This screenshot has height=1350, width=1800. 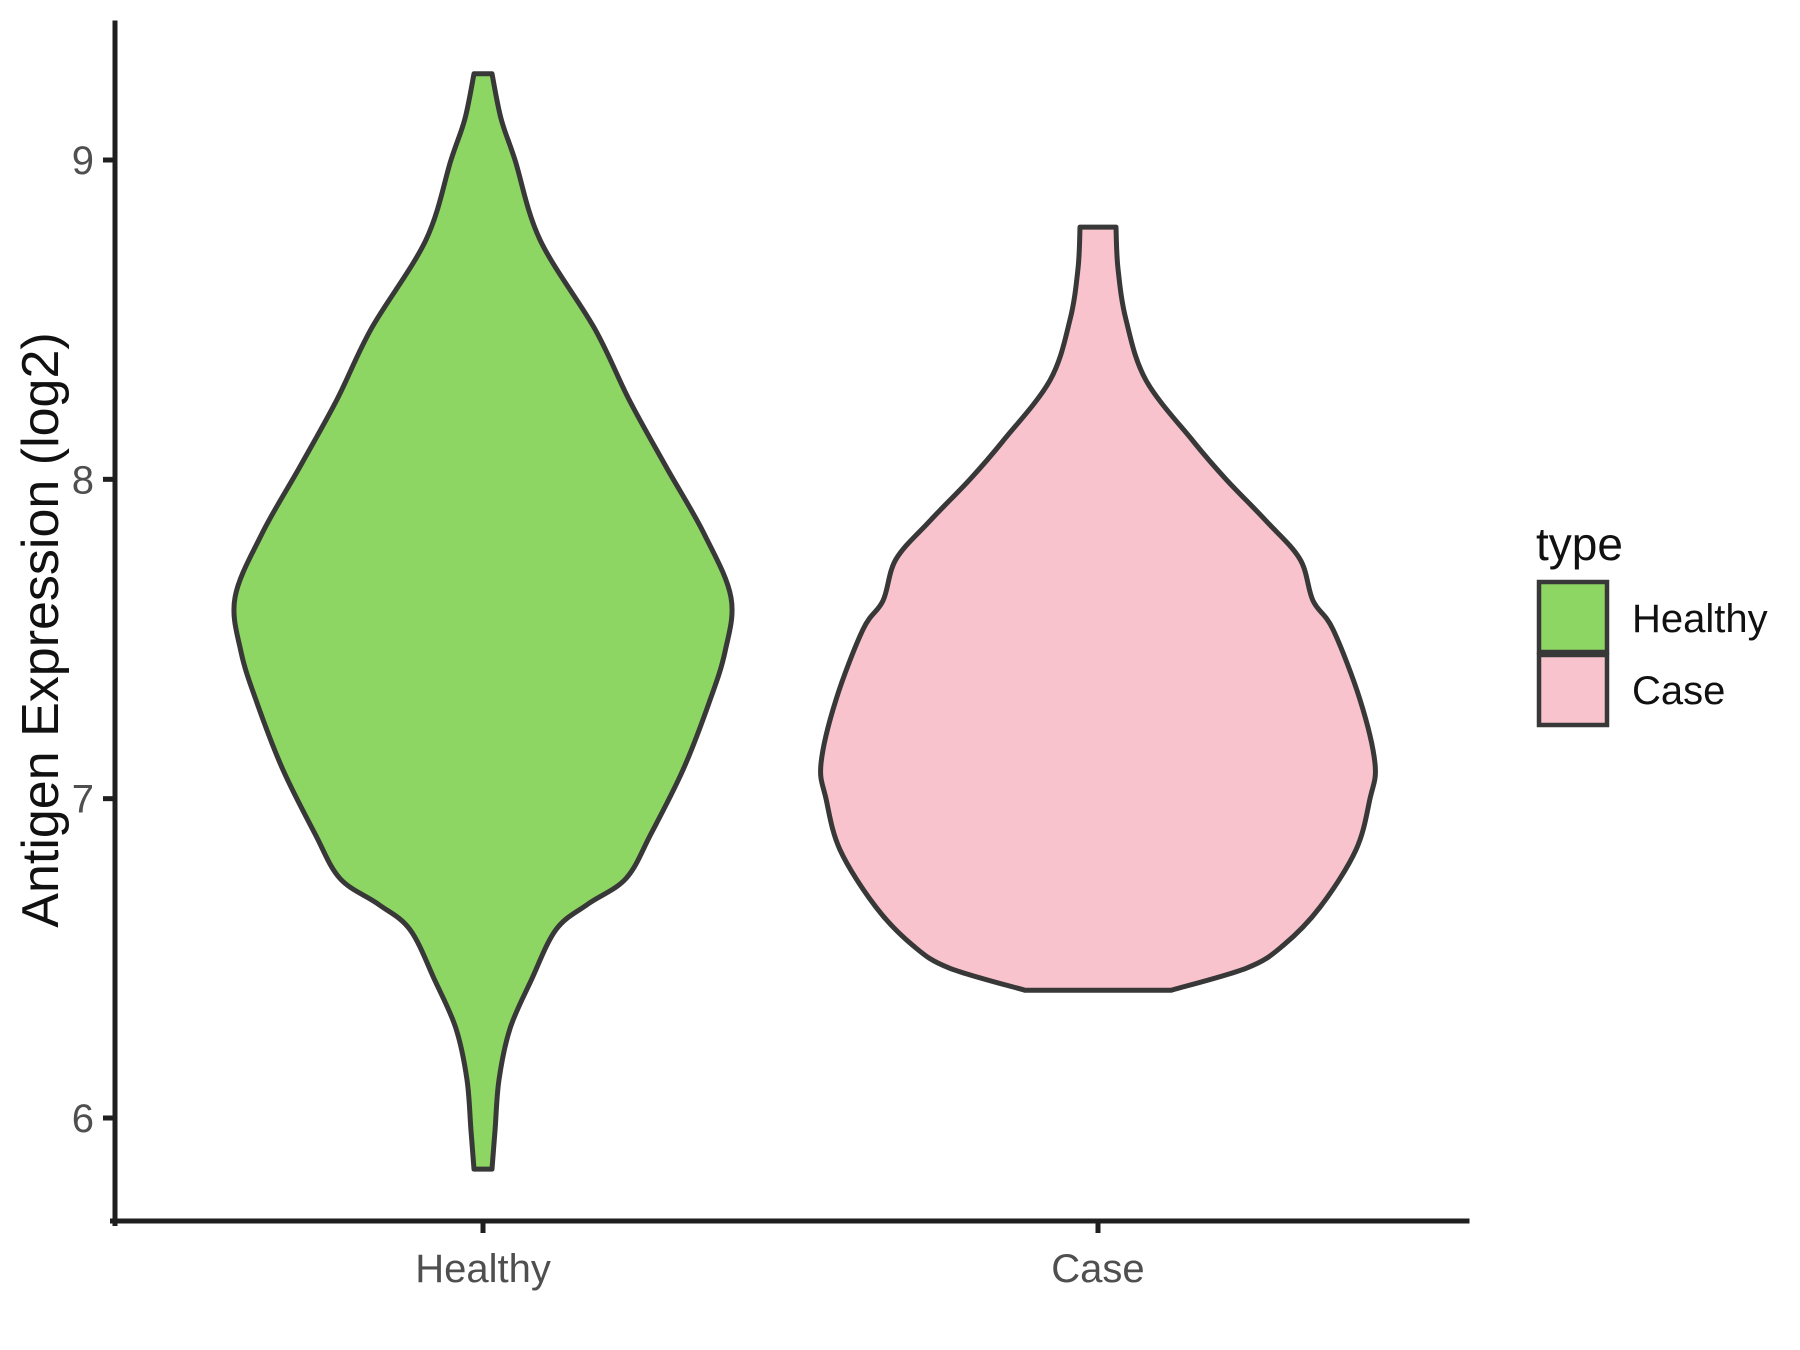 I want to click on y-tick-label: 9, so click(x=83, y=161).